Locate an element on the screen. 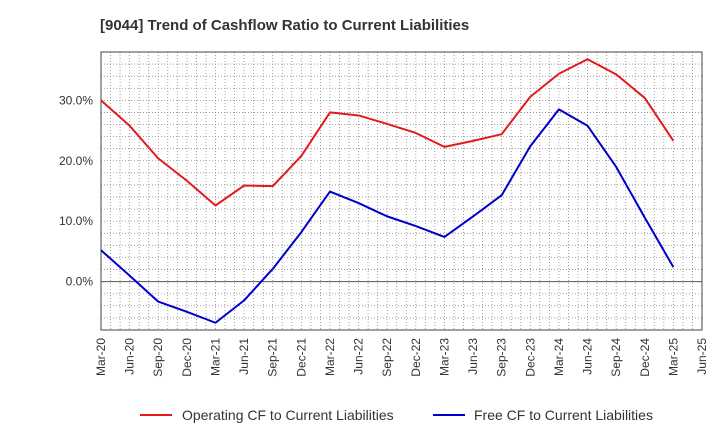 This screenshot has height=440, width=720. x-tick-label: Mar-24 is located at coordinates (559, 357).